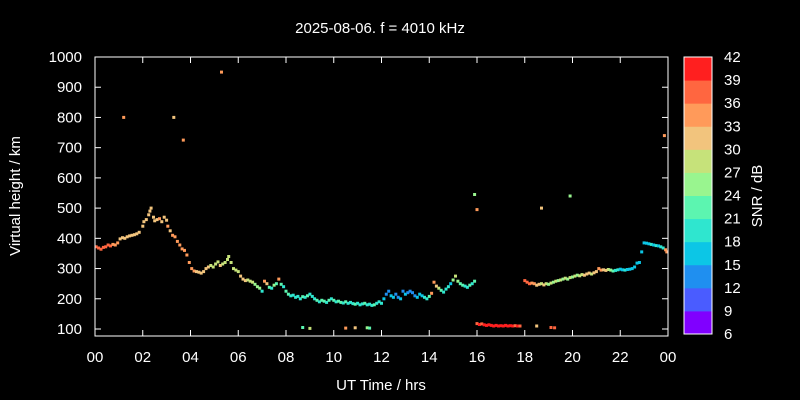  I want to click on colorbar-tick-label: 21, so click(732, 219).